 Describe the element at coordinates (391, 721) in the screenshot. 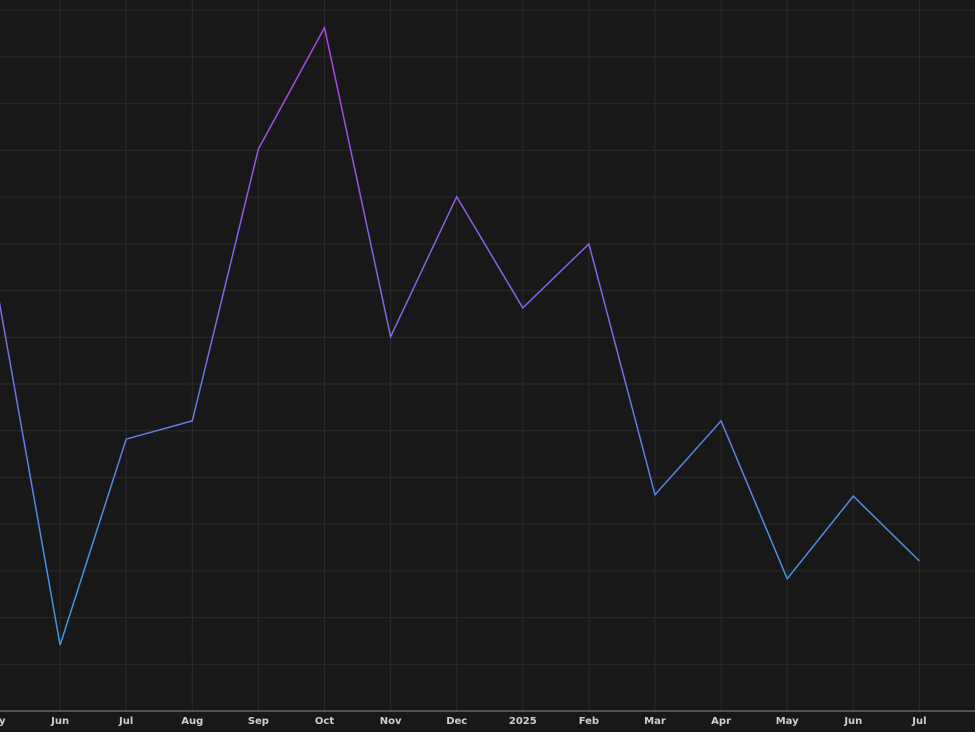

I see `x-tick-label: Nov` at that location.